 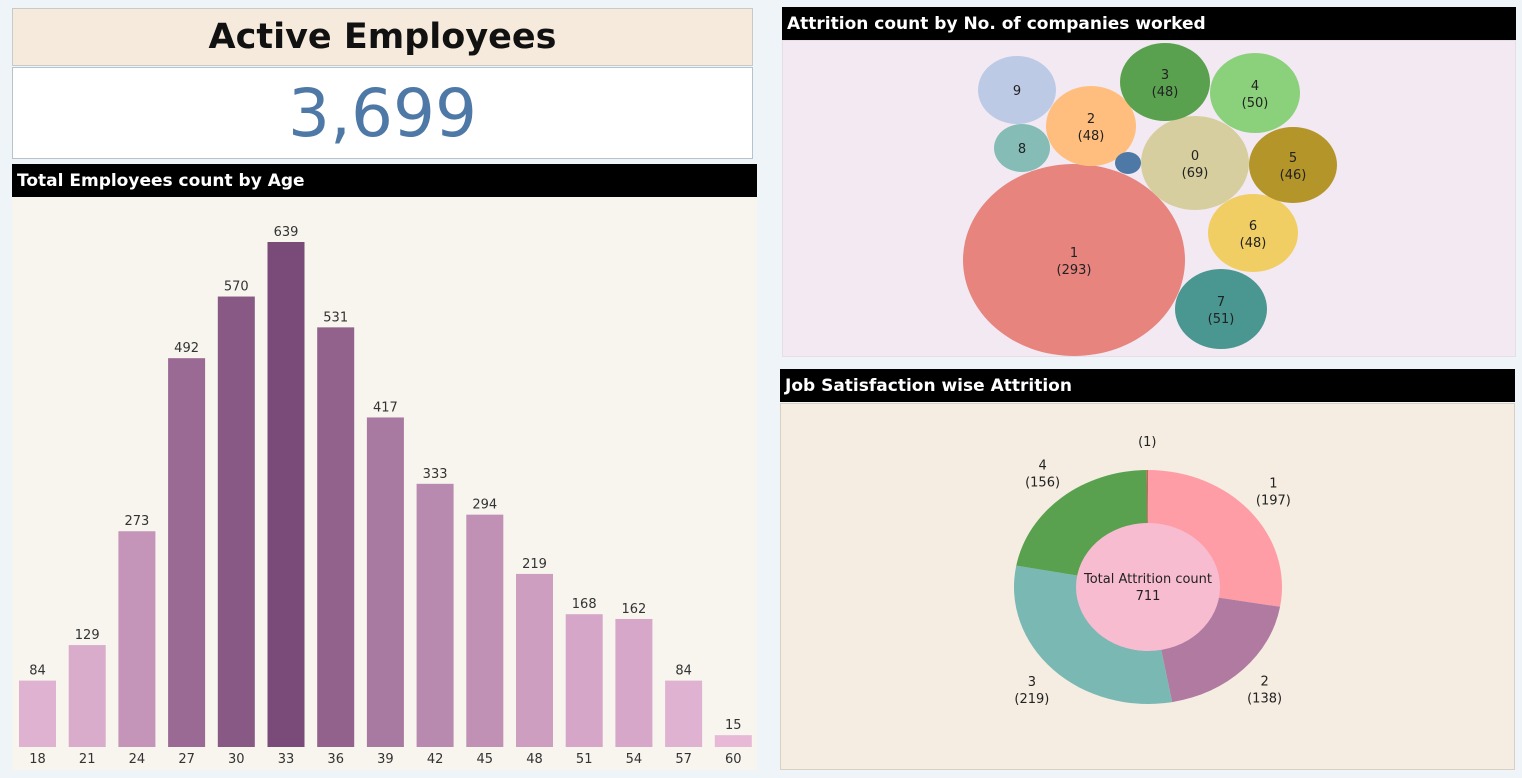 I want to click on bar-value-label: 492, so click(x=186, y=348).